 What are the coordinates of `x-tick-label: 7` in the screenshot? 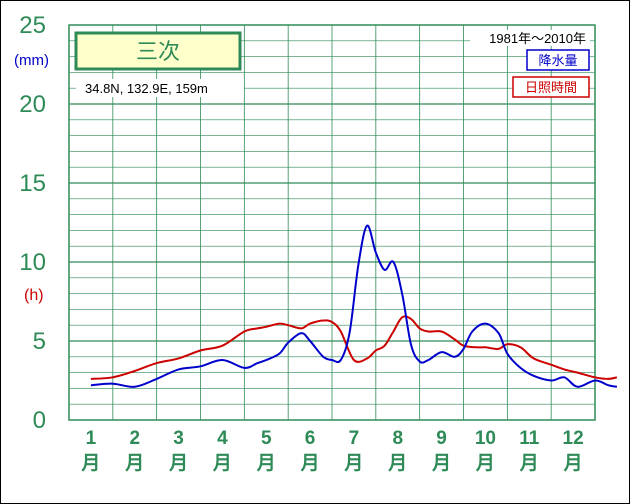 It's located at (354, 438).